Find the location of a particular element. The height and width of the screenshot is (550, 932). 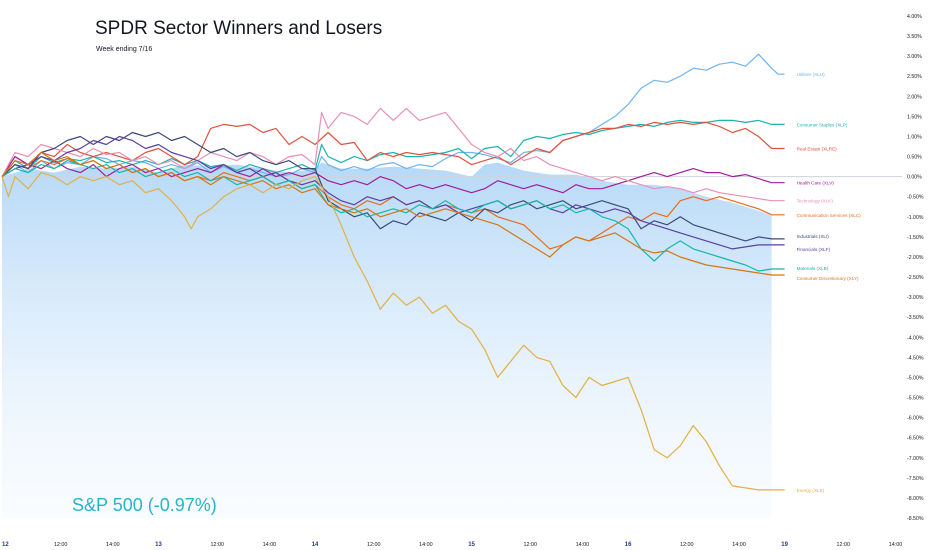

y-tick-label: -7.50% is located at coordinates (915, 479).